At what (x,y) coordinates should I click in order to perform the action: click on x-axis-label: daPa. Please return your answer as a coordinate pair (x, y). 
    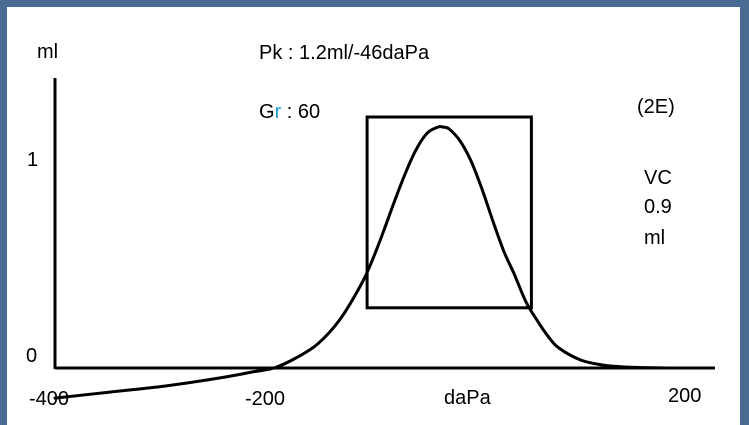
    Looking at the image, I should click on (468, 398).